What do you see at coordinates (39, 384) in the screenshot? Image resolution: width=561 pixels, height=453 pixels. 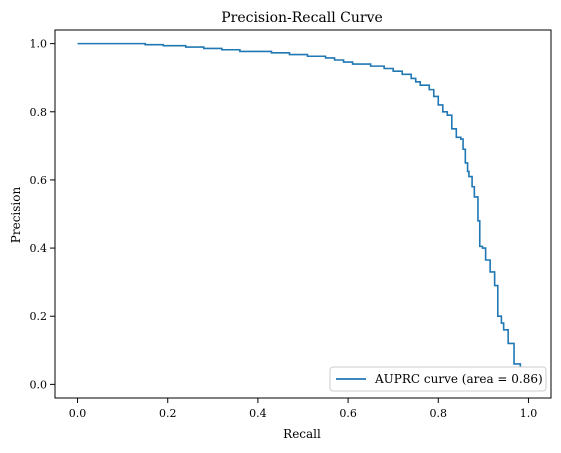 I see `y-tick-label: 0.0` at bounding box center [39, 384].